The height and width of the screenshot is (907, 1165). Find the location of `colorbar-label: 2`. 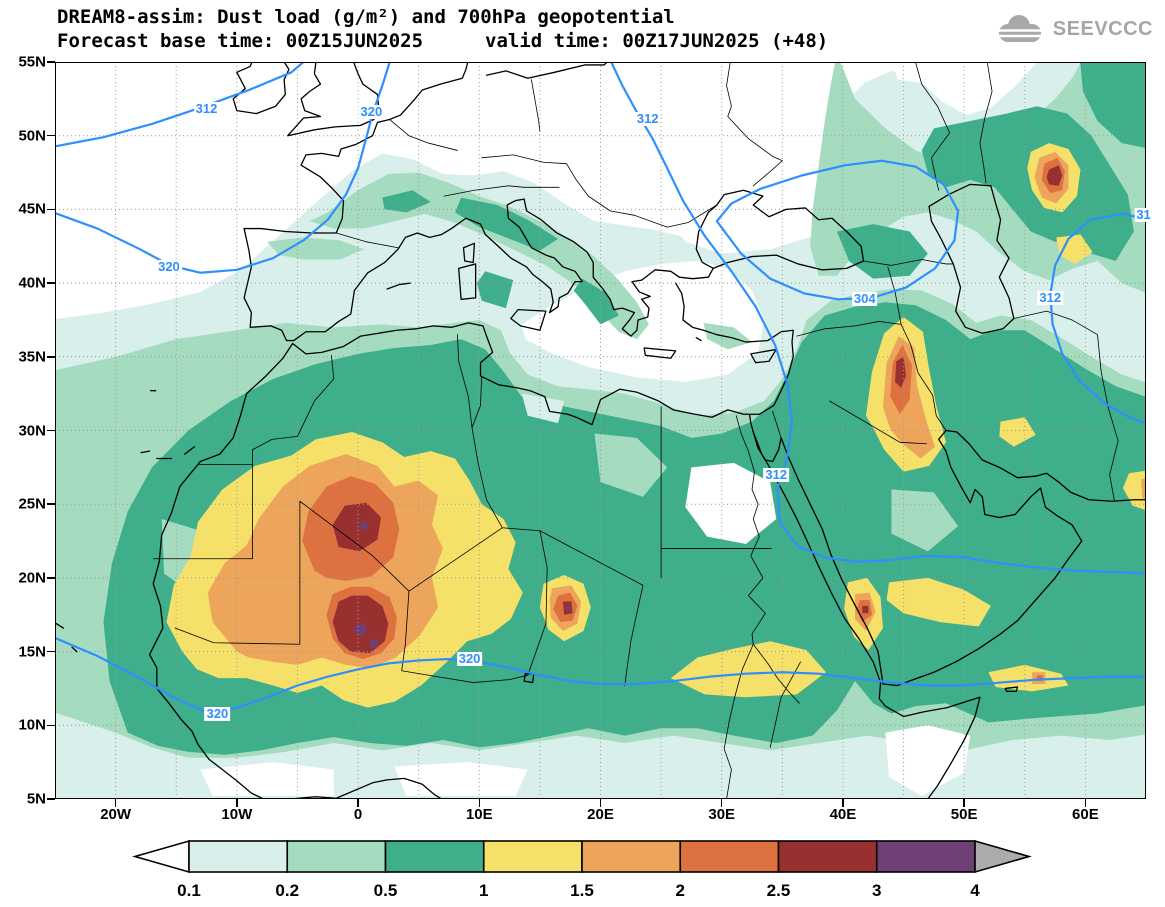

colorbar-label: 2 is located at coordinates (680, 890).